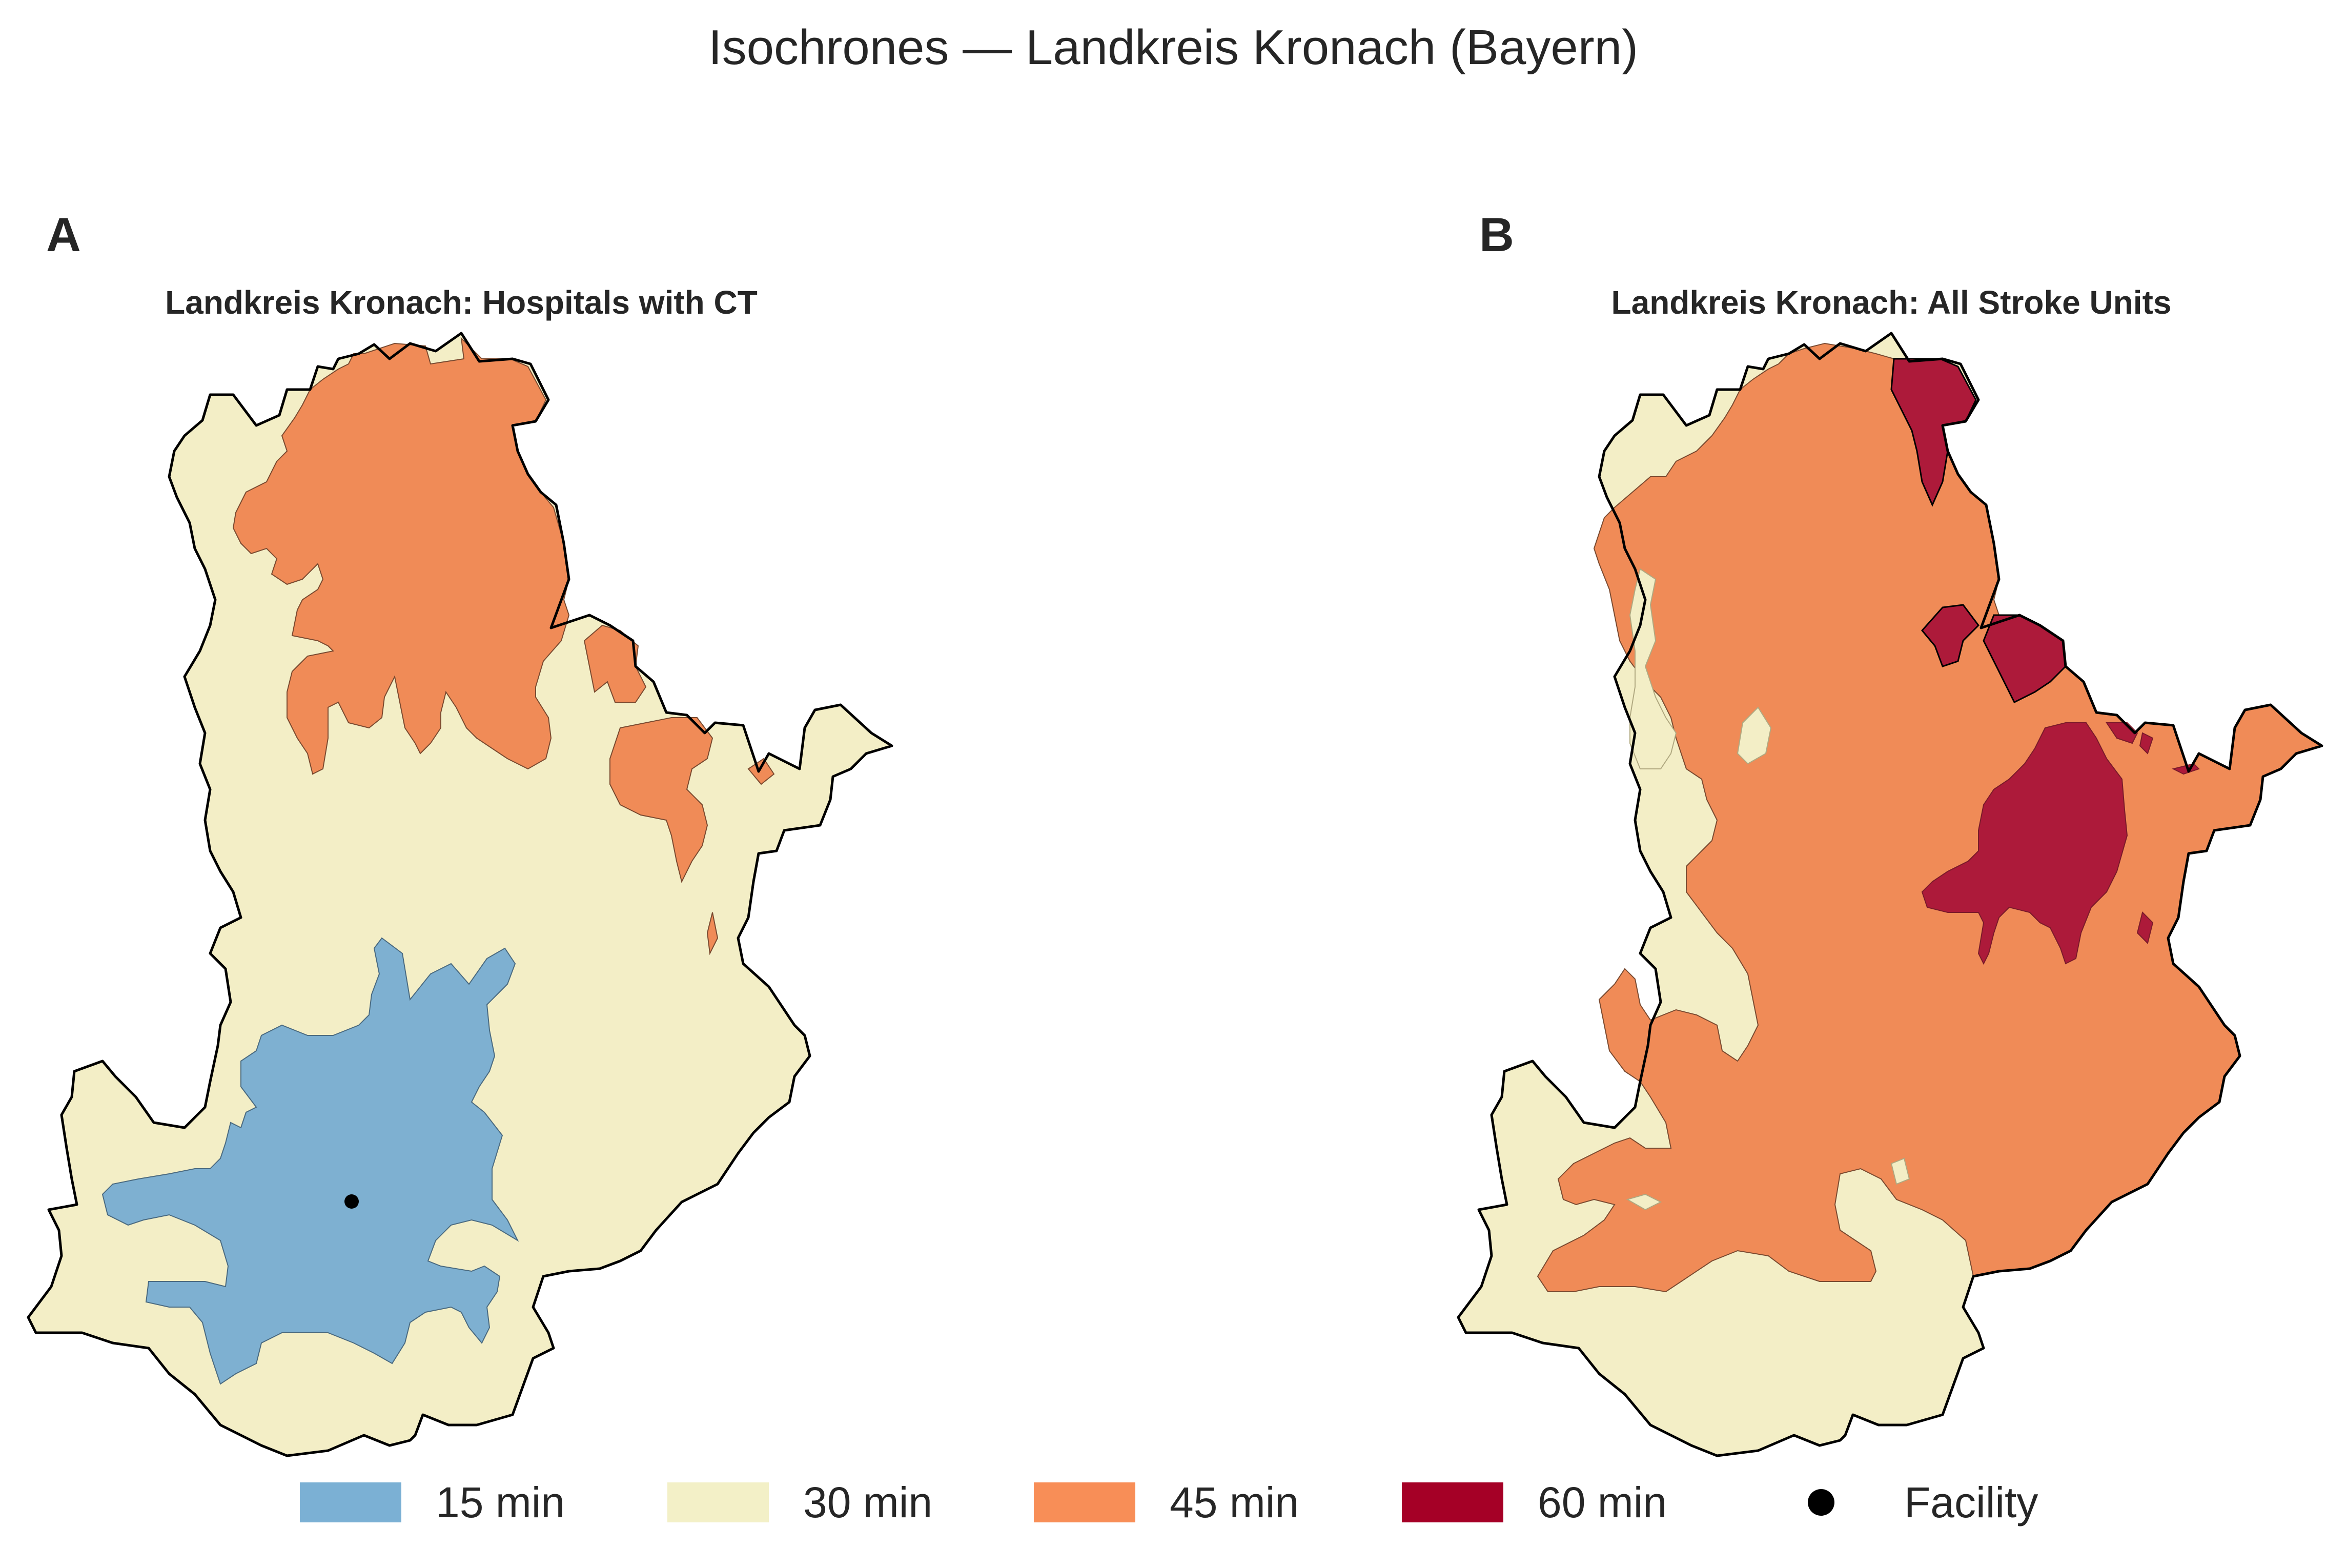  Describe the element at coordinates (1173, 48) in the screenshot. I see `figure-title: Isochrones — Landkreis Kronach (Bayern)` at that location.